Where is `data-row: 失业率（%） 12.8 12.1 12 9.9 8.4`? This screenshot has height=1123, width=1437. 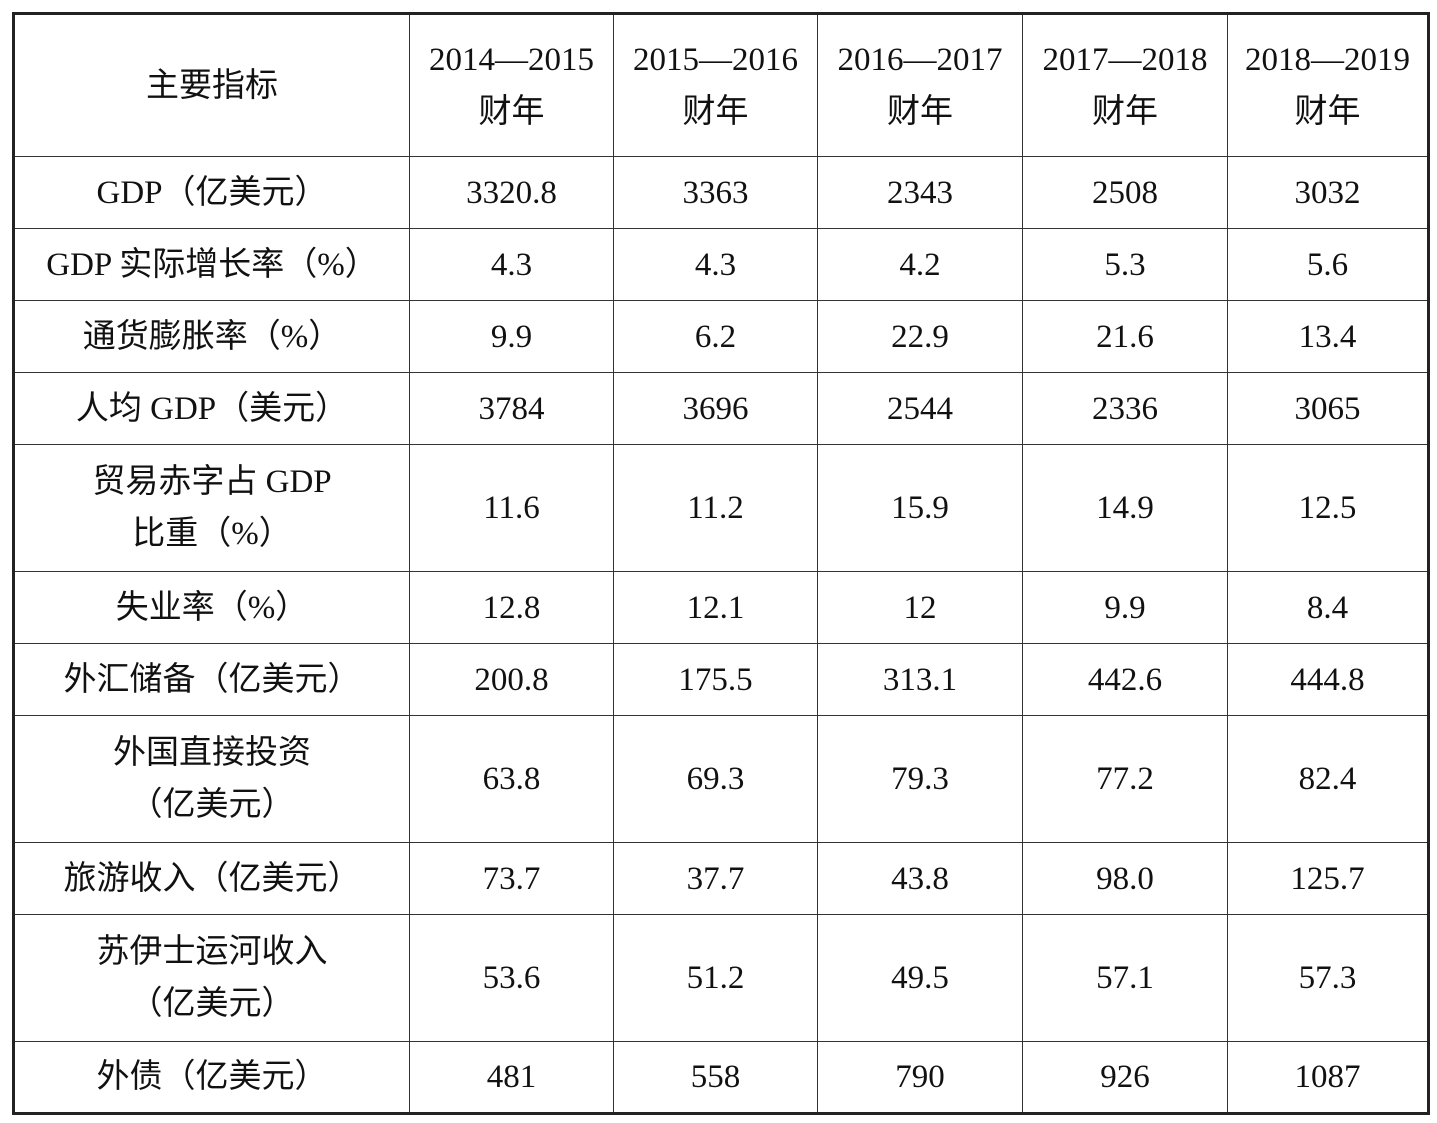
data-row: 失业率（%） 12.8 12.1 12 9.9 8.4 is located at coordinates (721, 607).